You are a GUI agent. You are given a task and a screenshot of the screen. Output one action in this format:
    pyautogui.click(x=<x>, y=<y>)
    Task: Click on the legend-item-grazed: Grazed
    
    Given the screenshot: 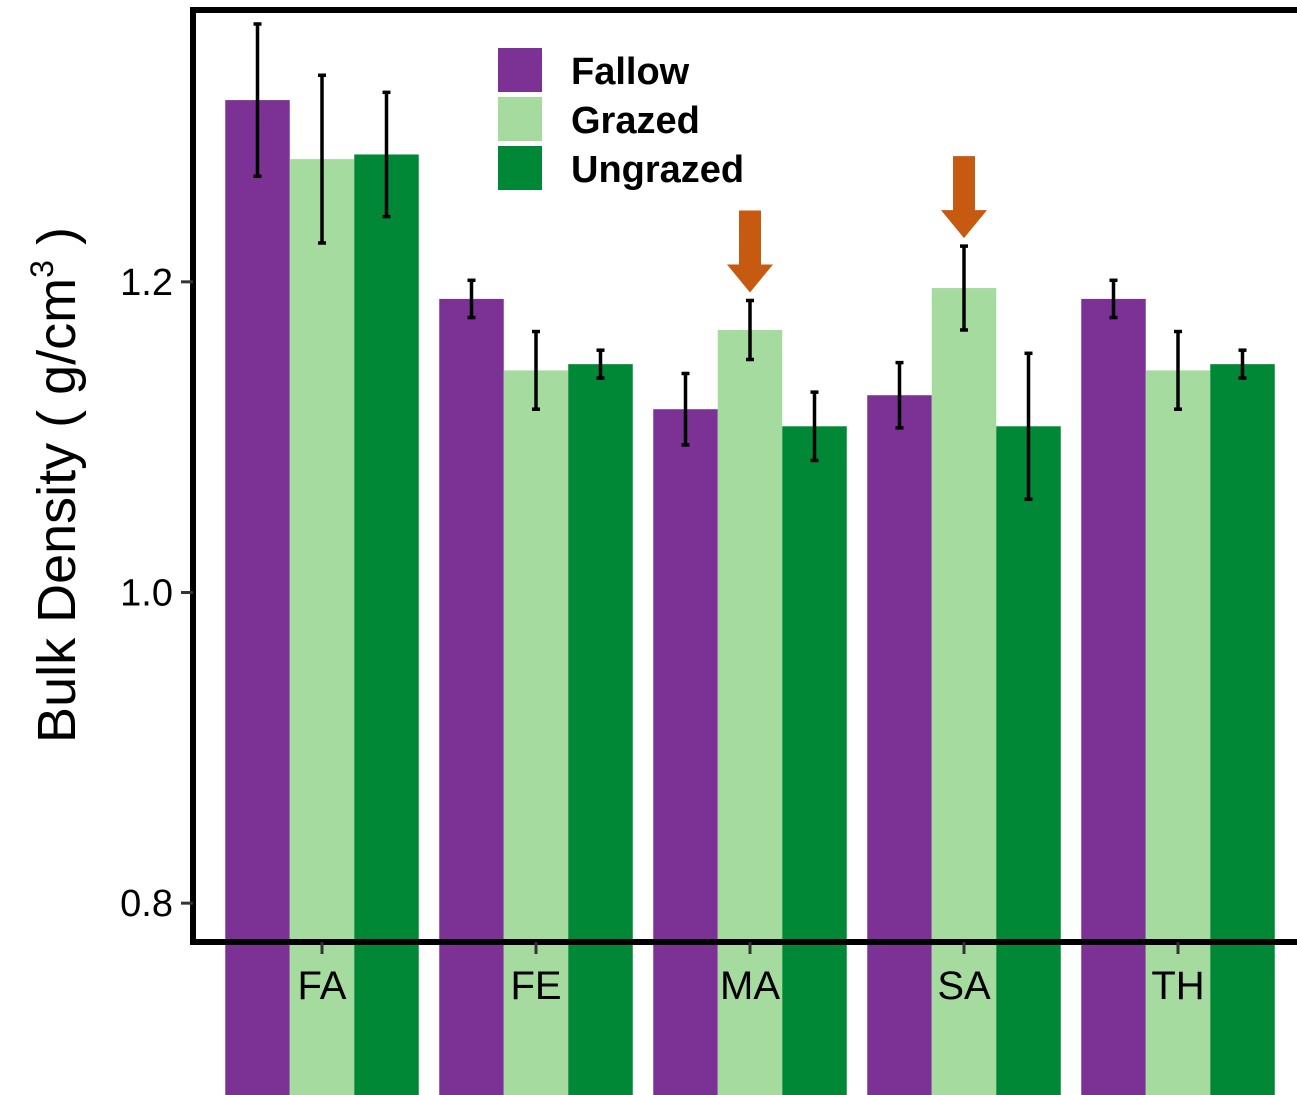 What is the action you would take?
    pyautogui.click(x=599, y=119)
    